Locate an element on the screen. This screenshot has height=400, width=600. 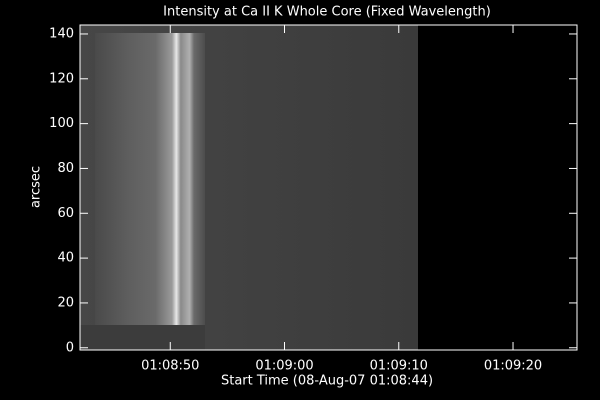
y-tick-label: 60 is located at coordinates (65, 213).